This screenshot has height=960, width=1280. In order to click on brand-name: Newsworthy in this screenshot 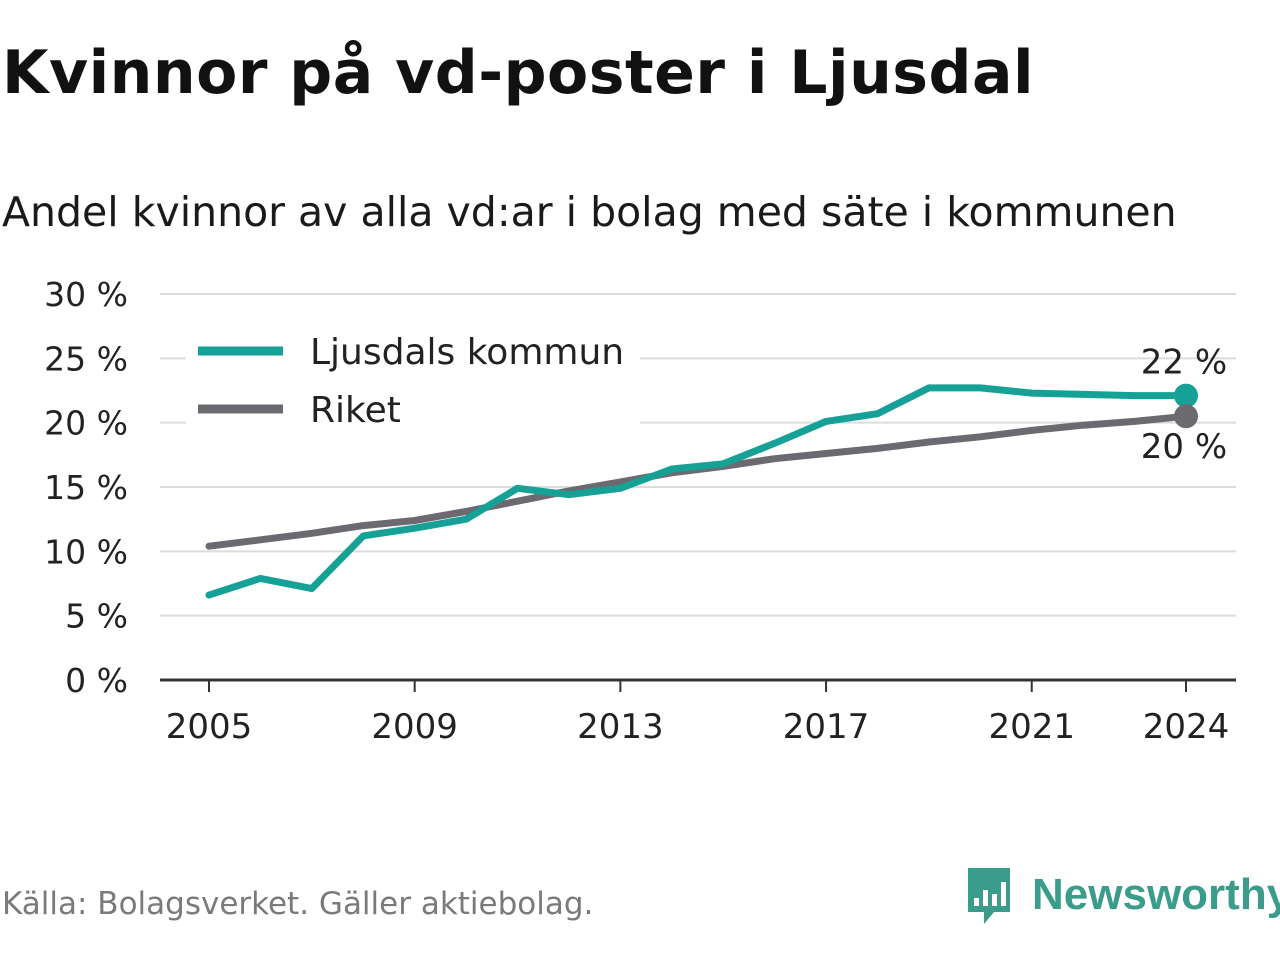, I will do `click(1156, 894)`.